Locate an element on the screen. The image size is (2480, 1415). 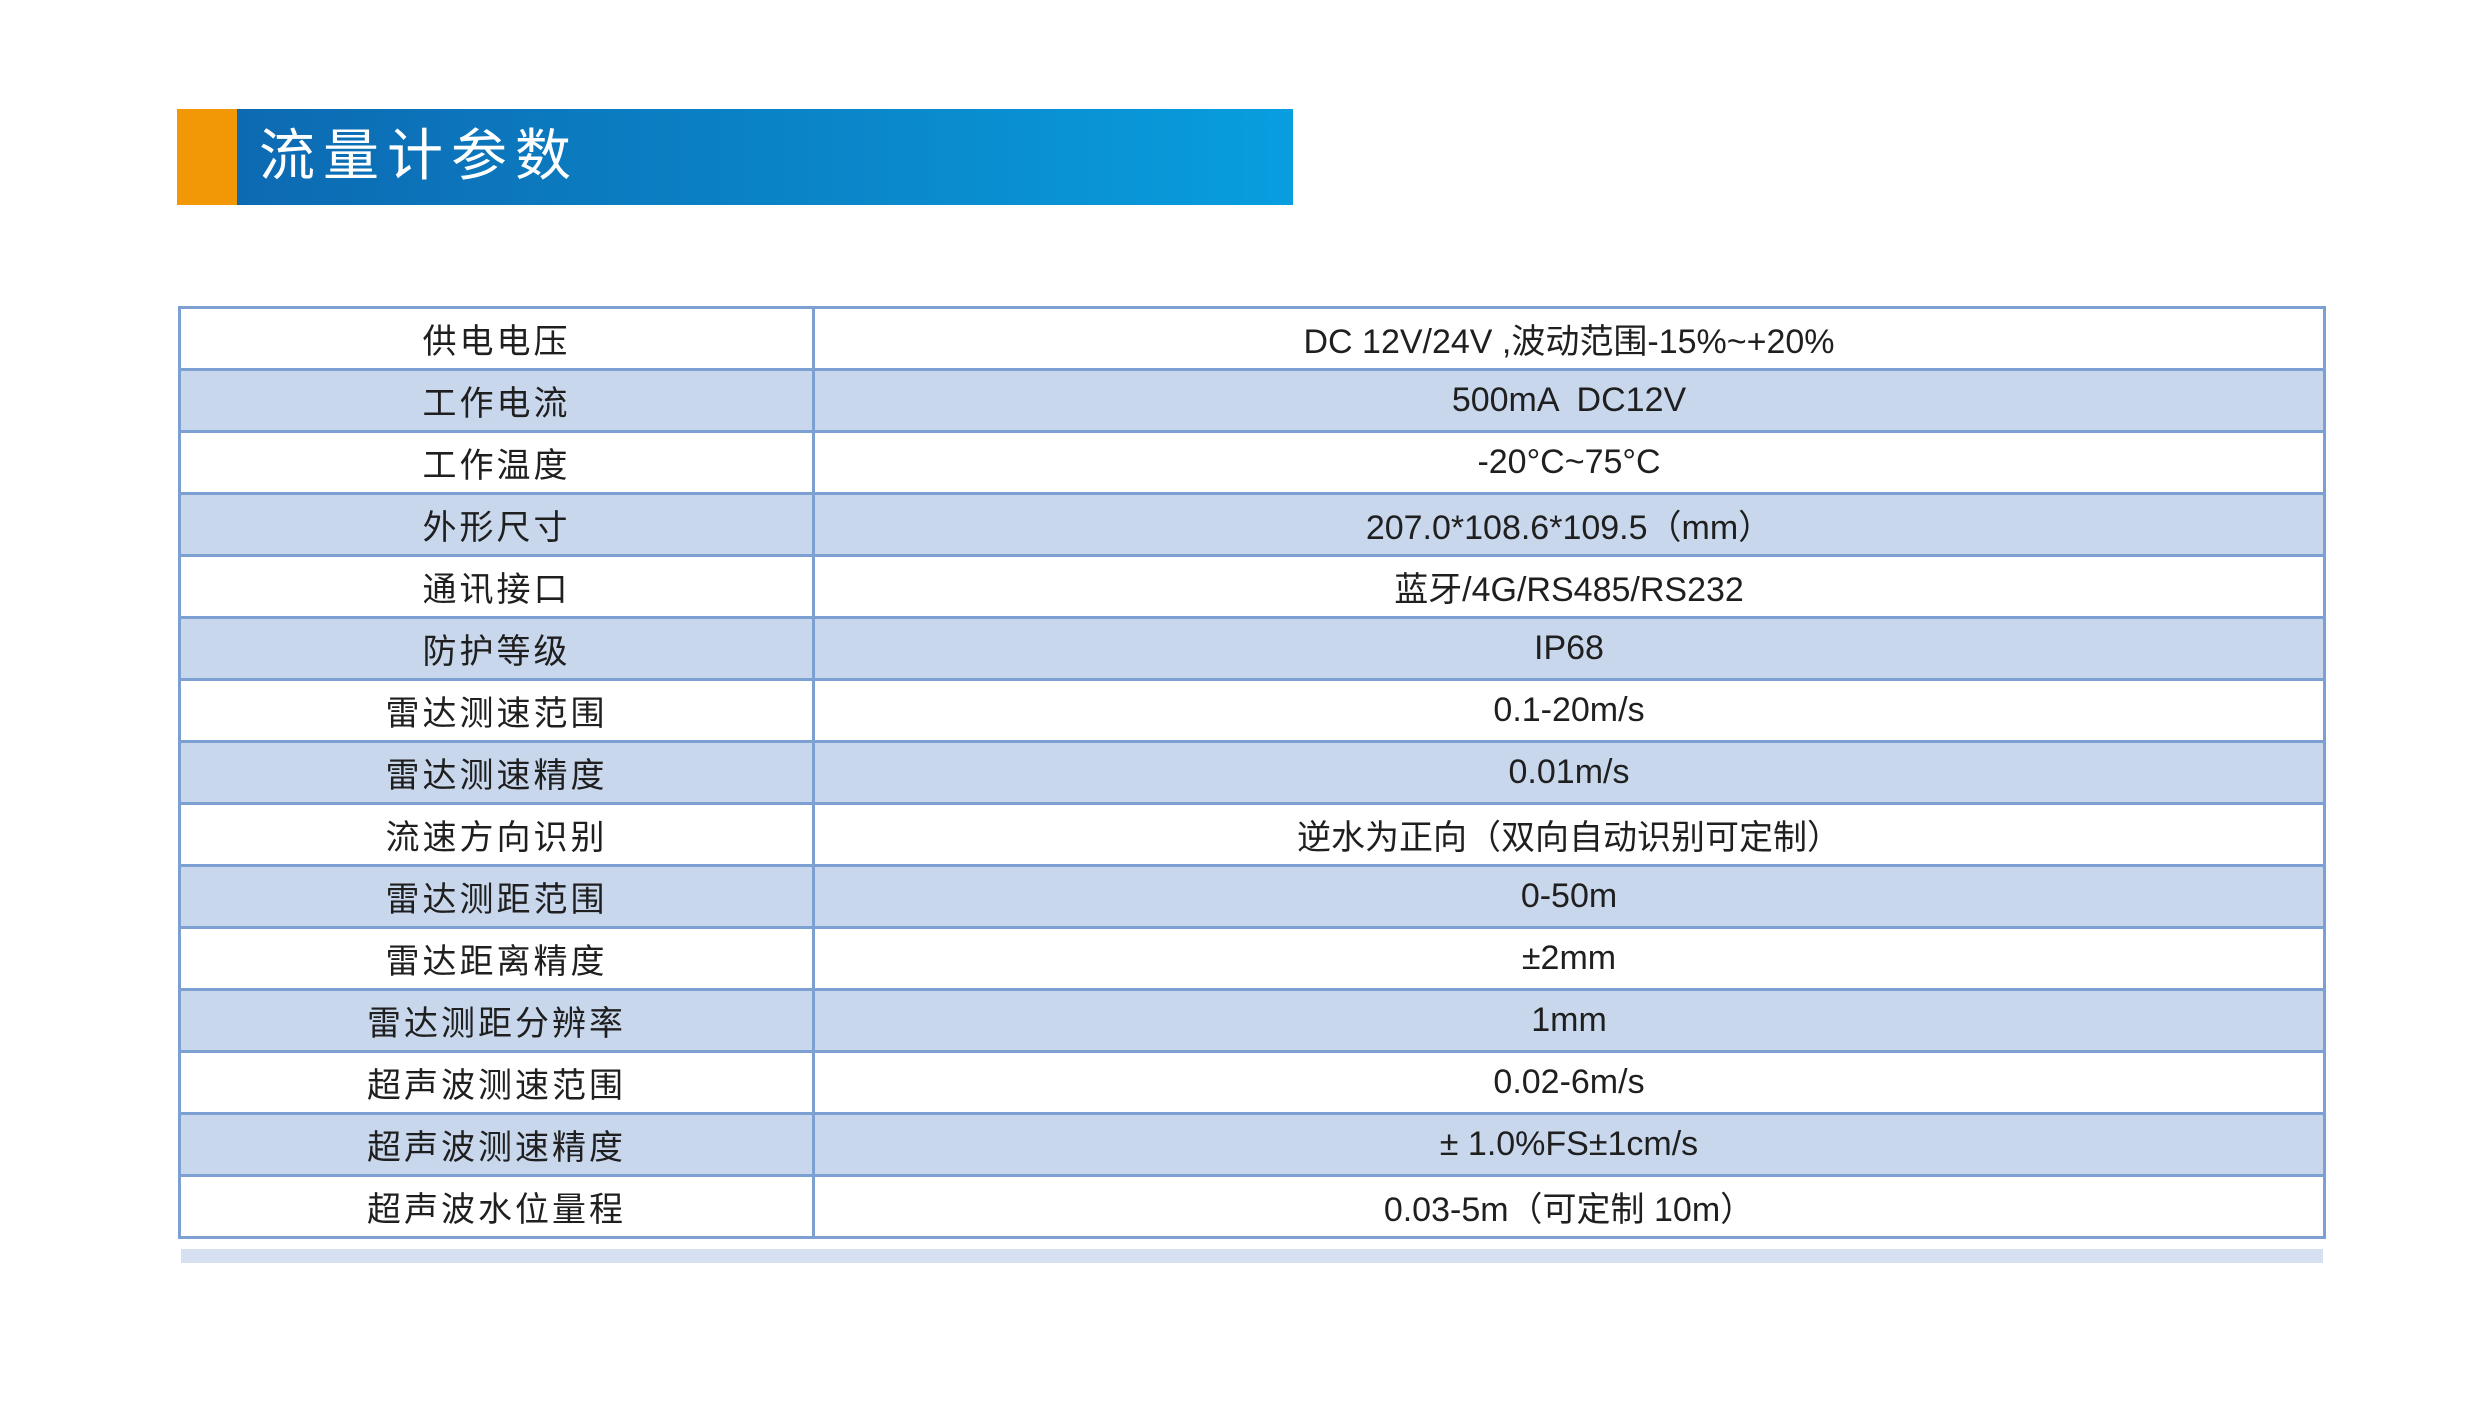
table-row: 超声波测速范围 0.02-6m/s is located at coordinates (1252, 1082).